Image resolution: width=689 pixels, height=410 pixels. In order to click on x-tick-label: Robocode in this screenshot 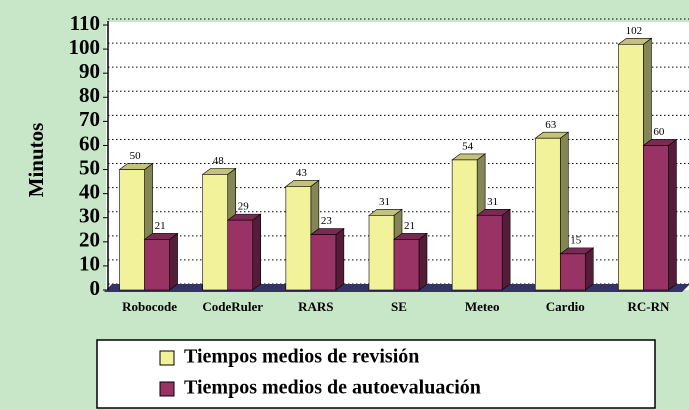, I will do `click(149, 306)`.